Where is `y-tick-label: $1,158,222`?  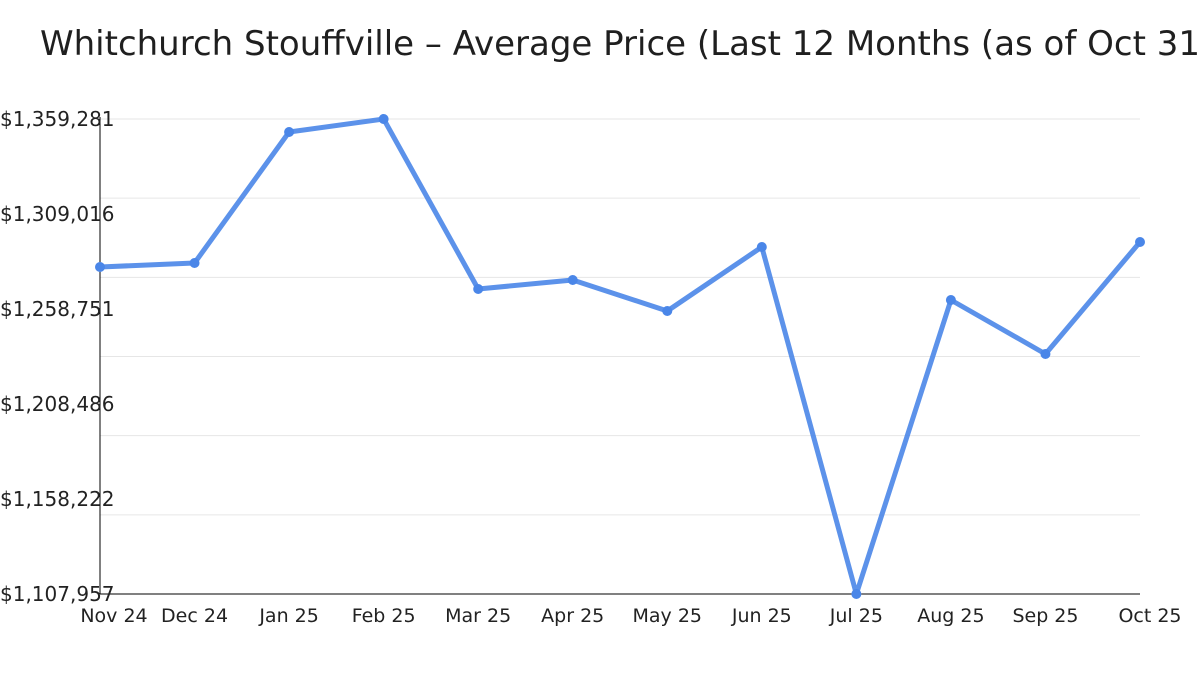 y-tick-label: $1,158,222 is located at coordinates (57, 499).